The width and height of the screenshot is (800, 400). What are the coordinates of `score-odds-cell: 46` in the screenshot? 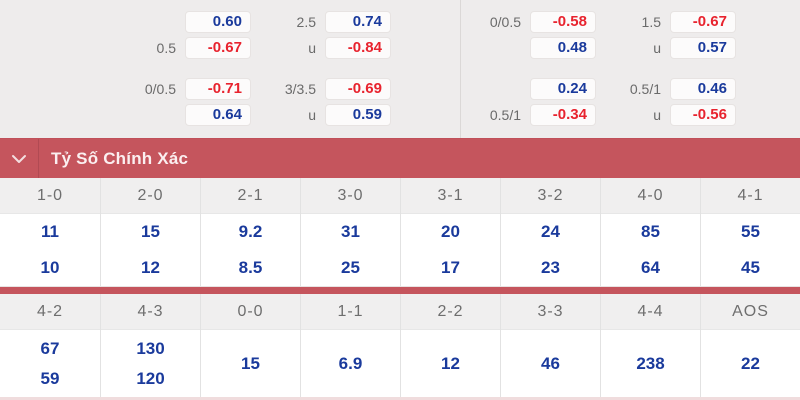 It's located at (550, 363).